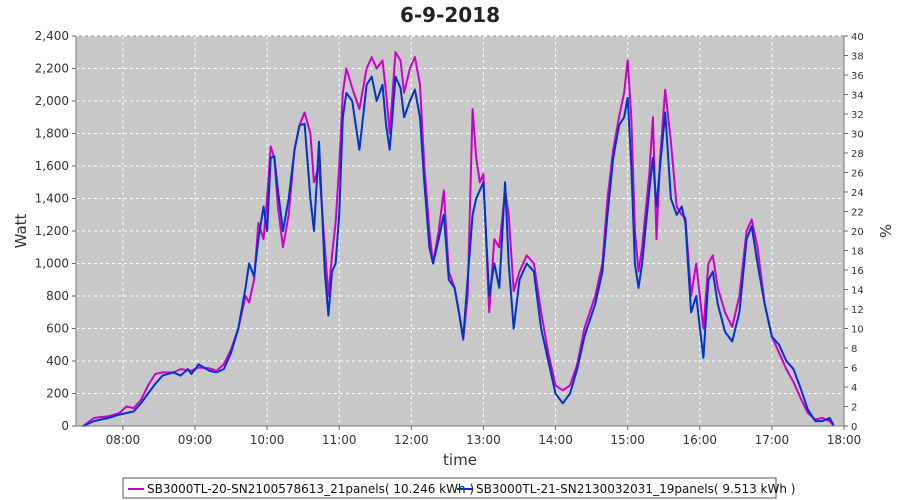 The image size is (900, 500). I want to click on x-tick-label-6: 14:00, so click(555, 440).